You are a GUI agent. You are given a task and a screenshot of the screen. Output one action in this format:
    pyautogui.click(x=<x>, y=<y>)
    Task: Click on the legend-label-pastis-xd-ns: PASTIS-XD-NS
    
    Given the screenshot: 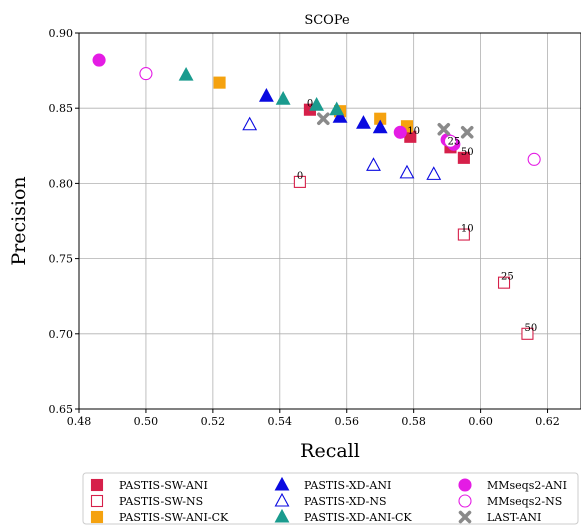 What is the action you would take?
    pyautogui.click(x=345, y=501)
    